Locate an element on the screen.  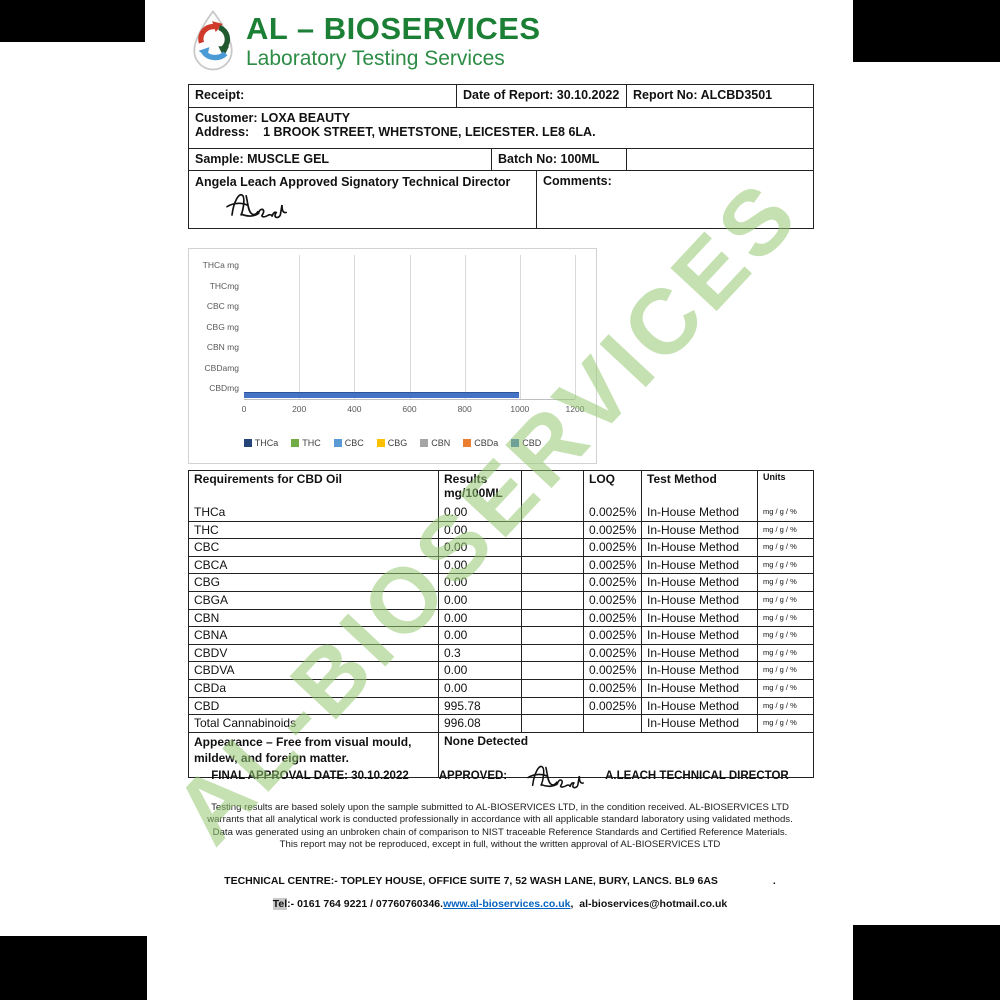
table-row-cbga: CBGA 0.00 0.0025% In-House Method mg / g / % is located at coordinates (501, 599).